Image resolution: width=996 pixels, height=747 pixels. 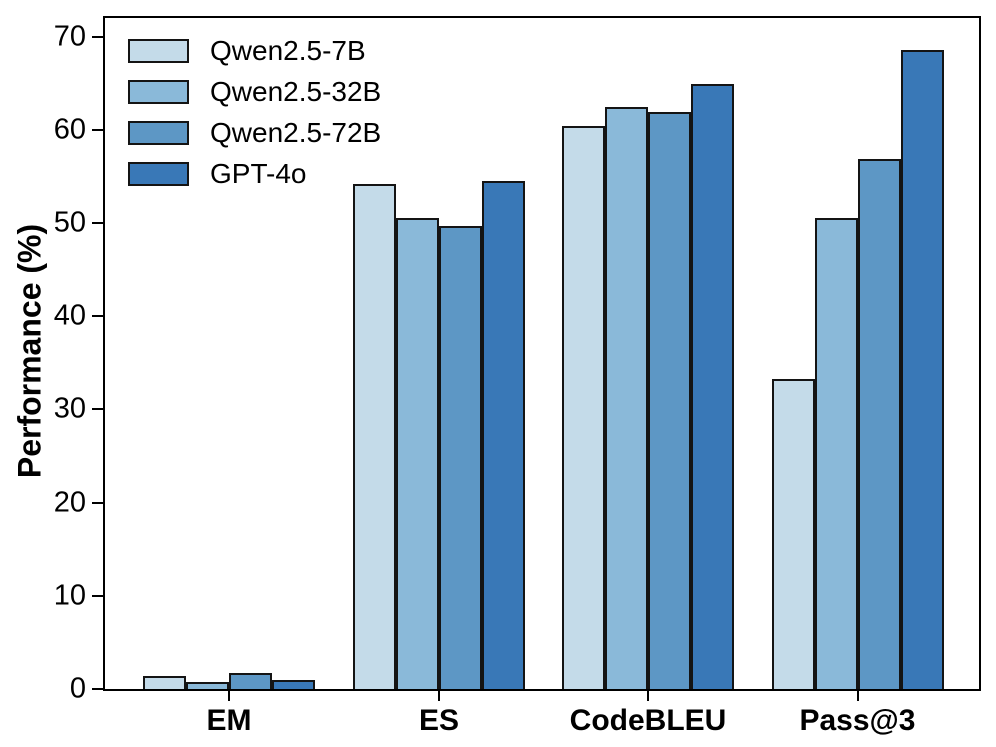 What do you see at coordinates (69, 129) in the screenshot?
I see `y-tick-label: 60` at bounding box center [69, 129].